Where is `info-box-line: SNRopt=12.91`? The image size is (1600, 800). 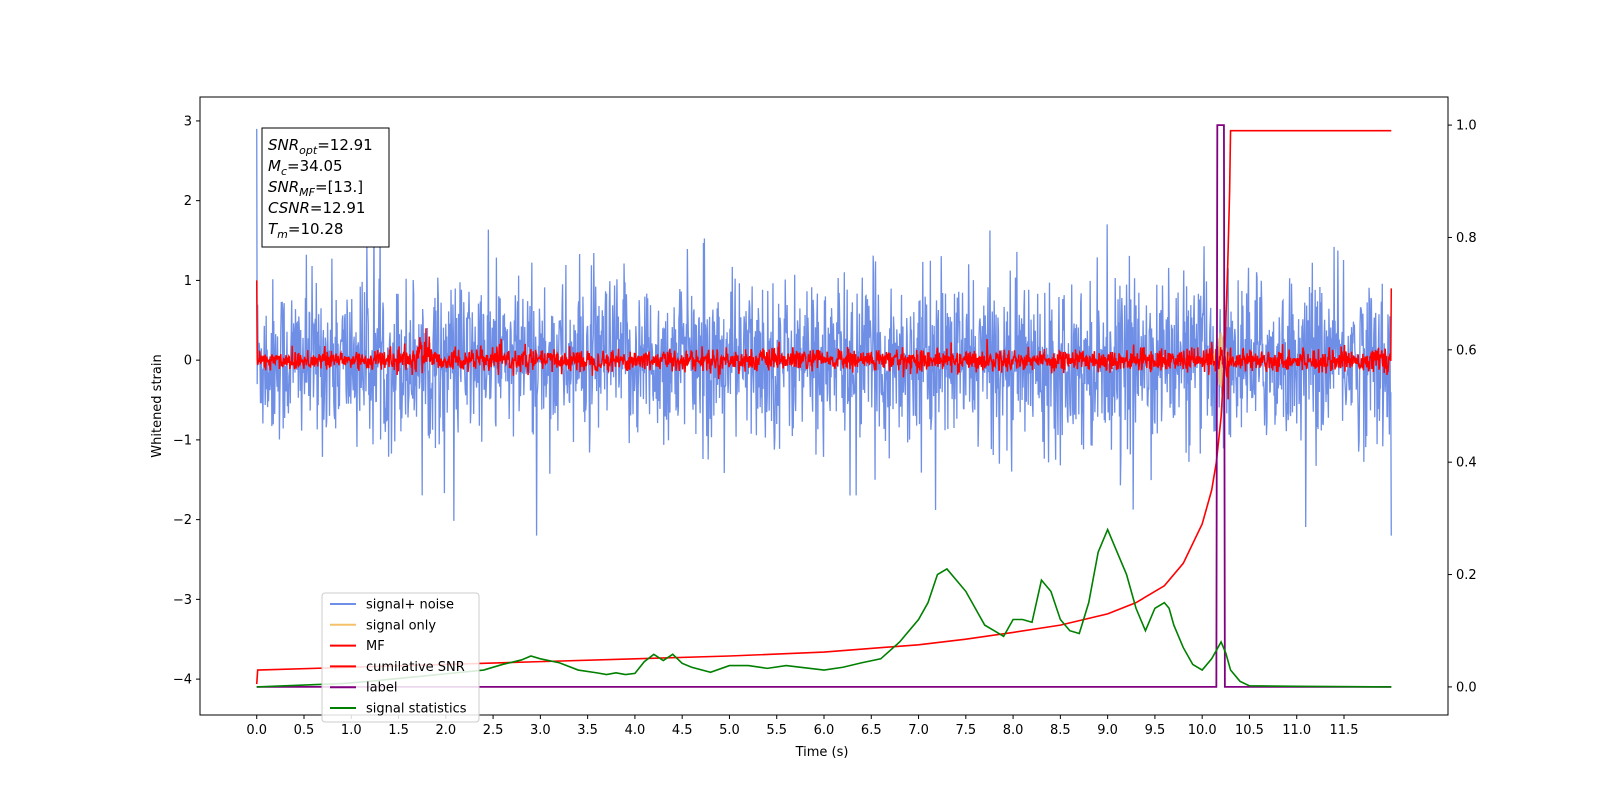 info-box-line: SNRopt=12.91 is located at coordinates (320, 146).